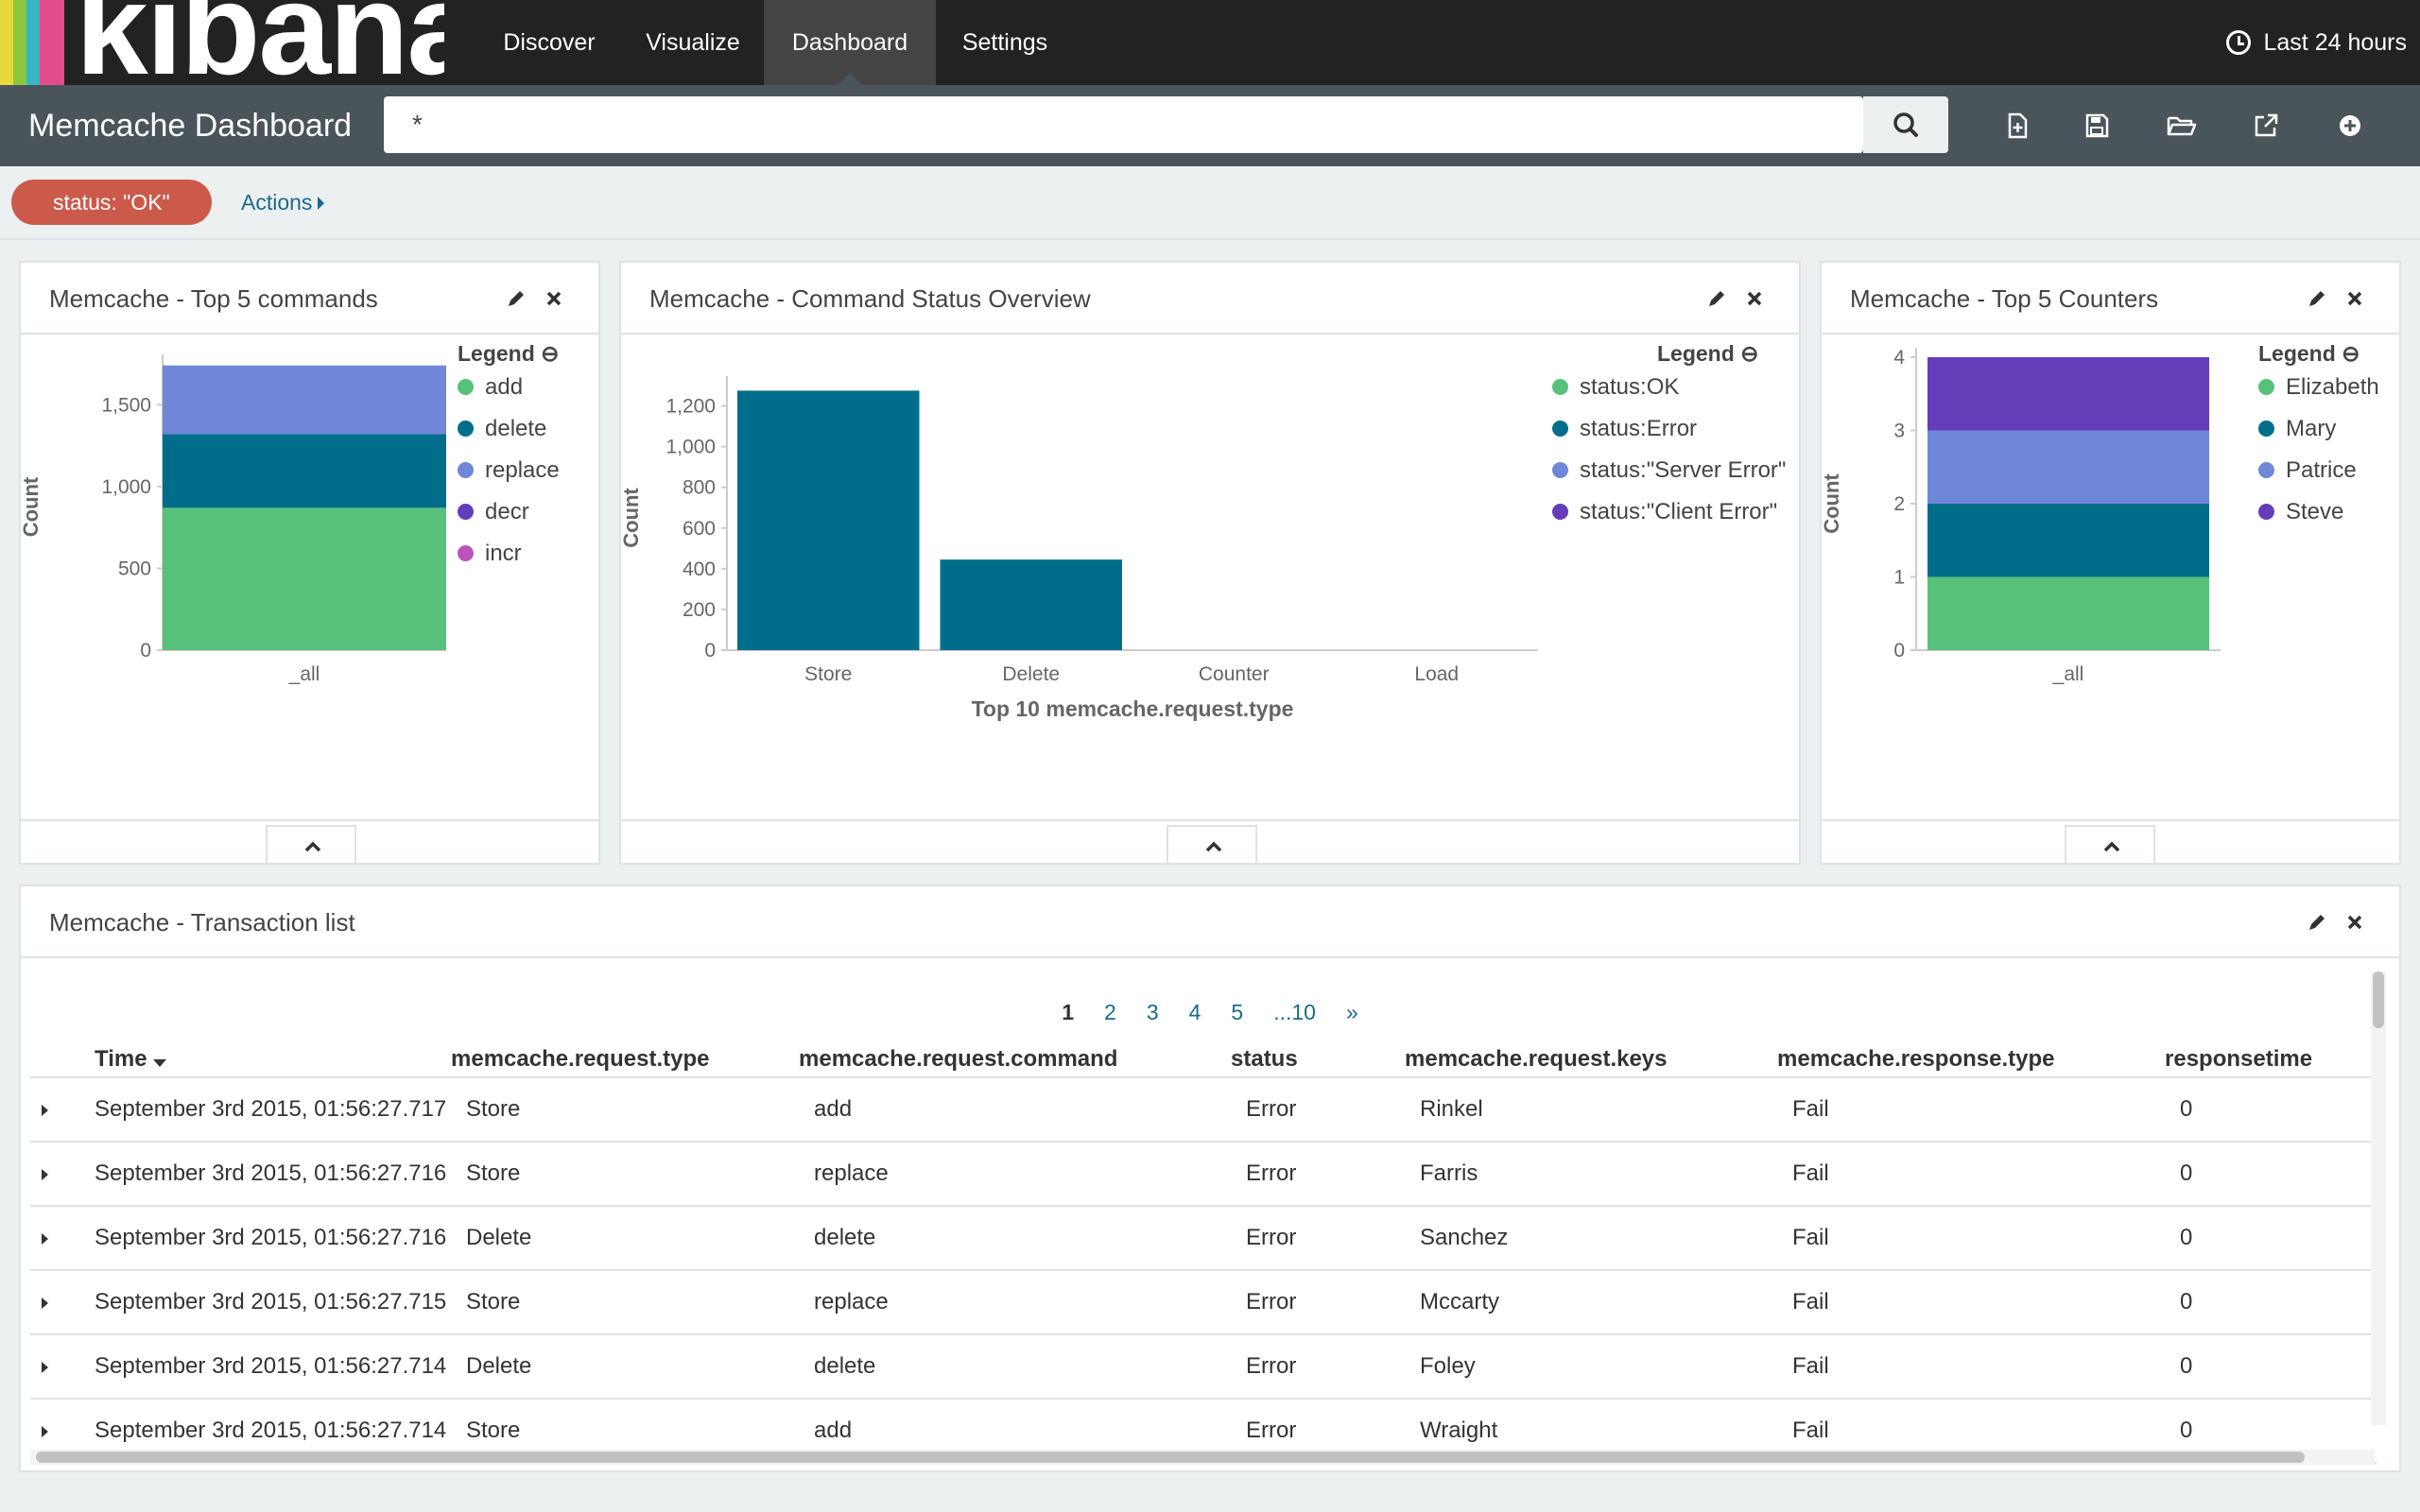  What do you see at coordinates (2378, 1198) in the screenshot?
I see `vertical-scrollbar` at bounding box center [2378, 1198].